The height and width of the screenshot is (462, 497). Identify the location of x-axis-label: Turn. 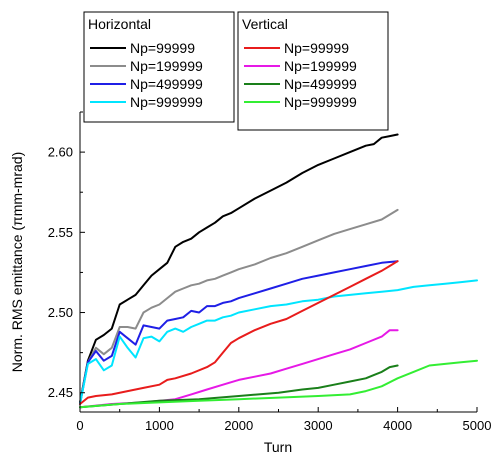
(278, 447).